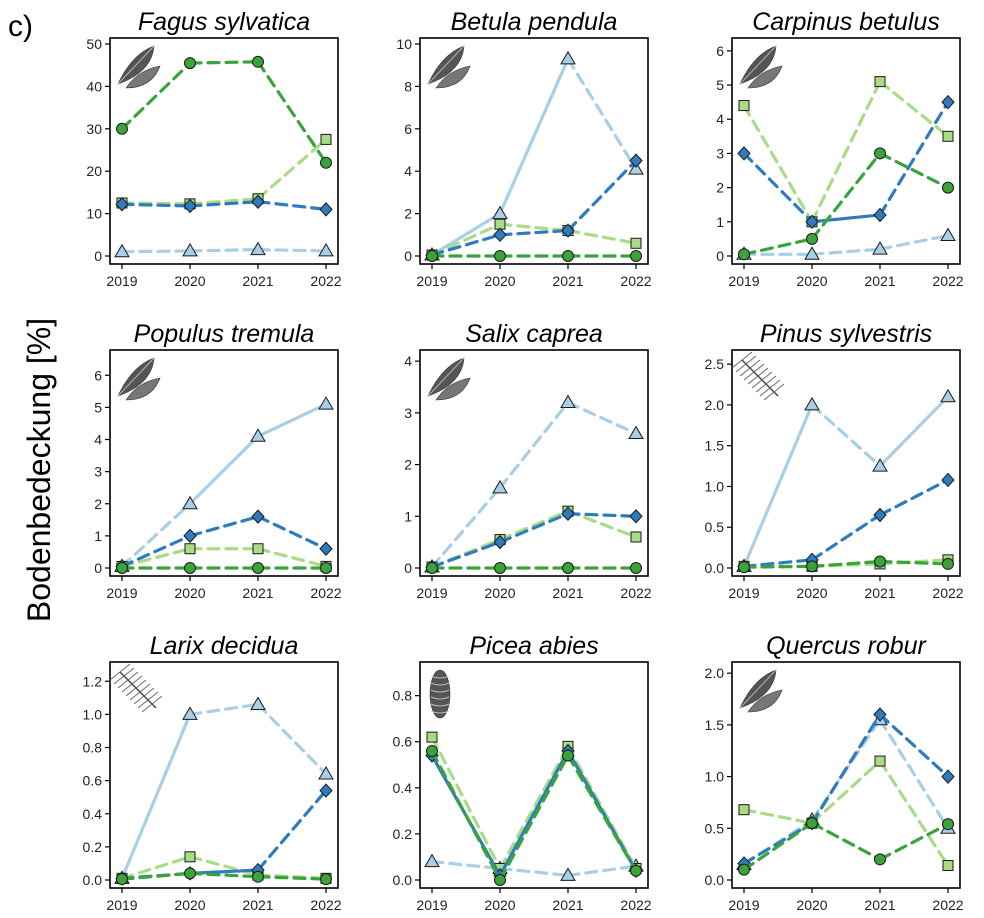  Describe the element at coordinates (879, 905) in the screenshot. I see `x-tick-label: 2021` at that location.